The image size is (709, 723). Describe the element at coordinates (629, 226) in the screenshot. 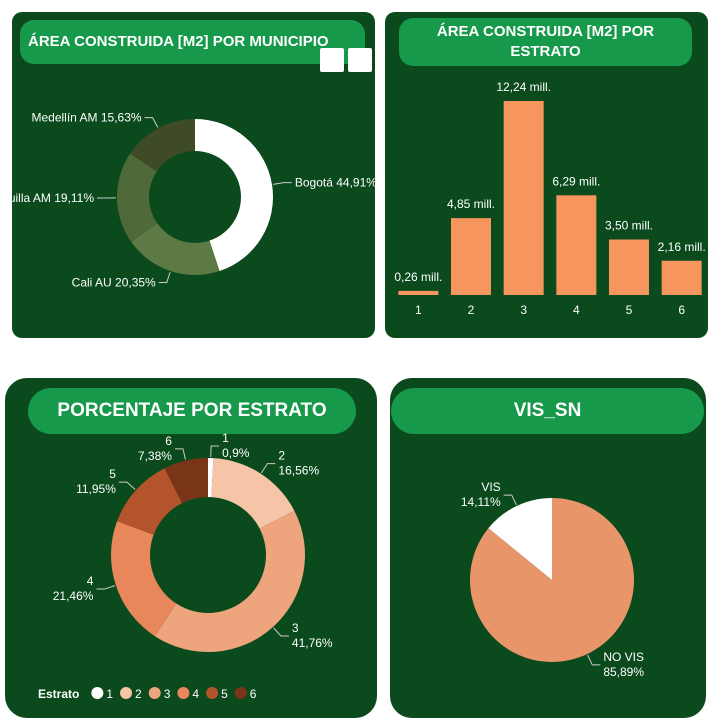

I see `data-label: 3,50 mill.` at that location.